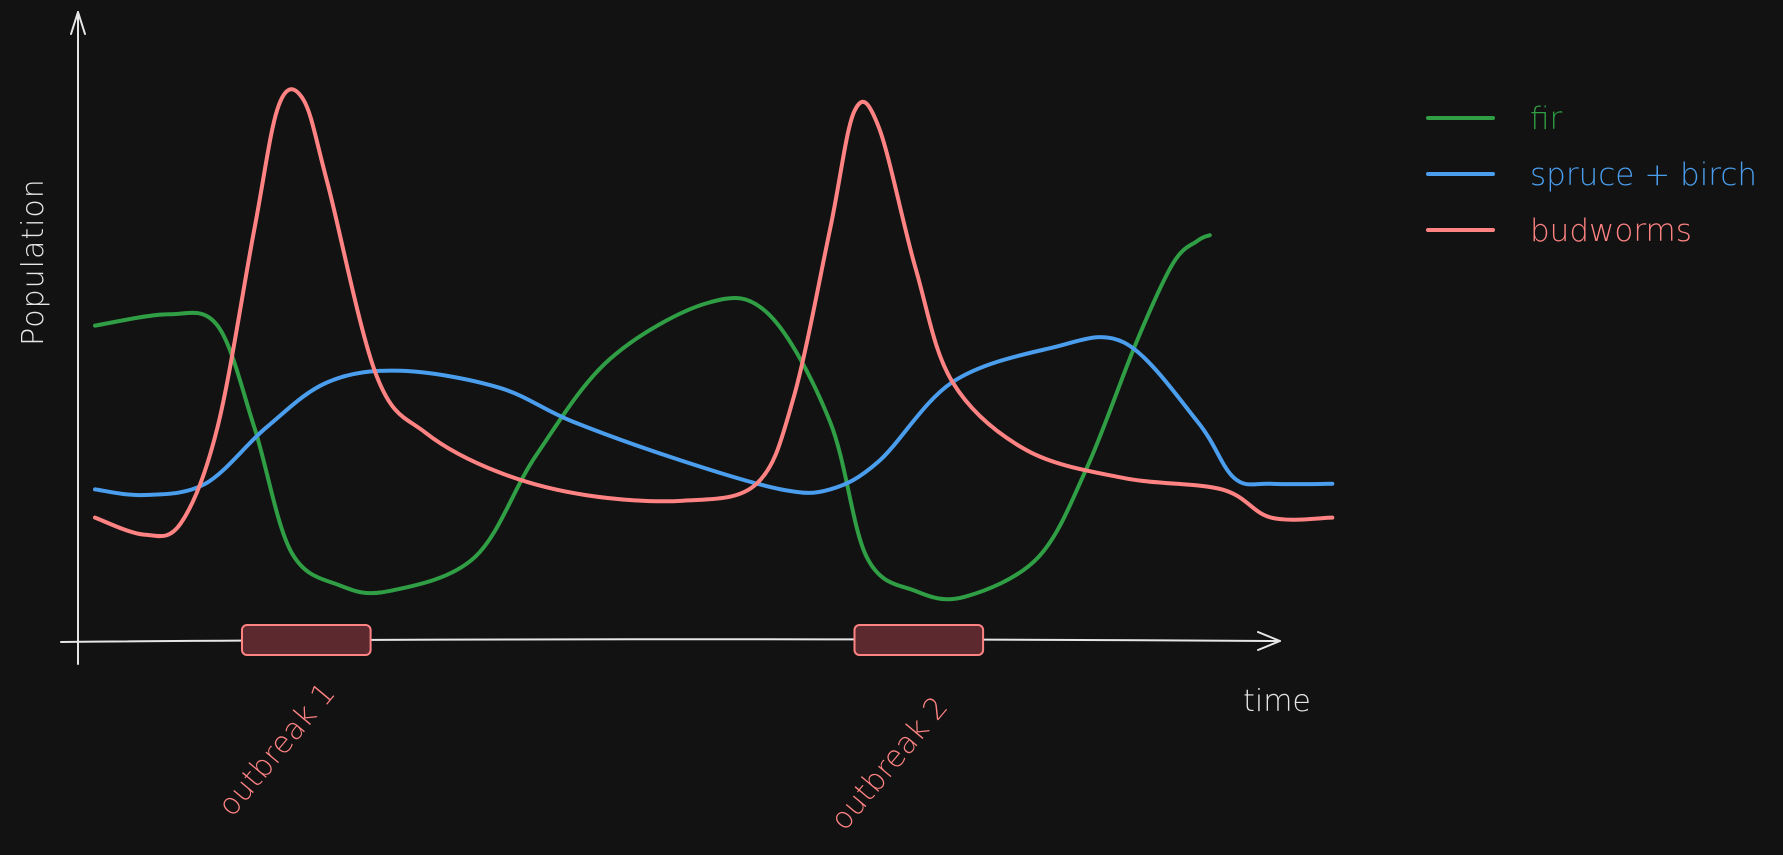  Describe the element at coordinates (1643, 175) in the screenshot. I see `legend-label-spruce-birch: spruce + birch` at that location.